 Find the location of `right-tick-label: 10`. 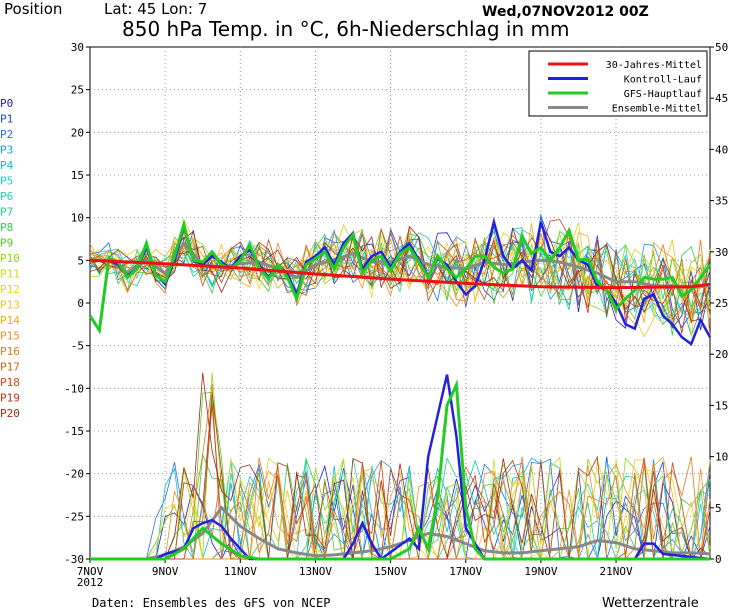

right-tick-label: 10 is located at coordinates (721, 457).